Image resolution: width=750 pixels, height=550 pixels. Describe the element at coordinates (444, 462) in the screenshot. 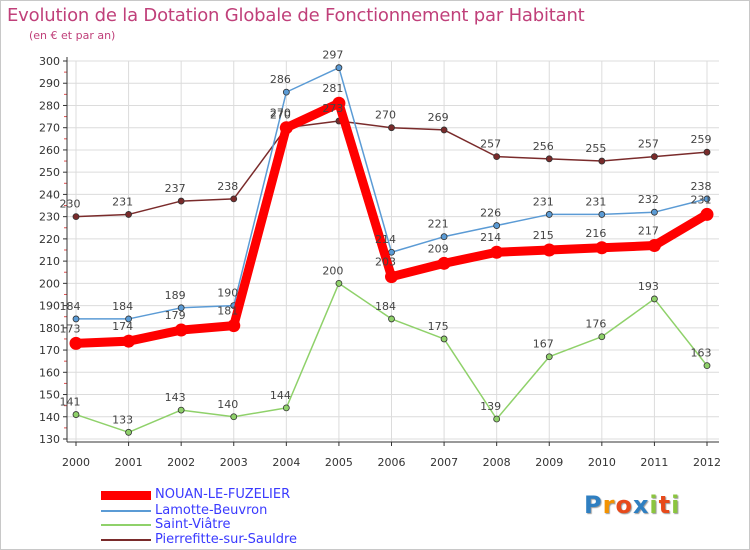

I see `x-tick-label: 2007` at that location.